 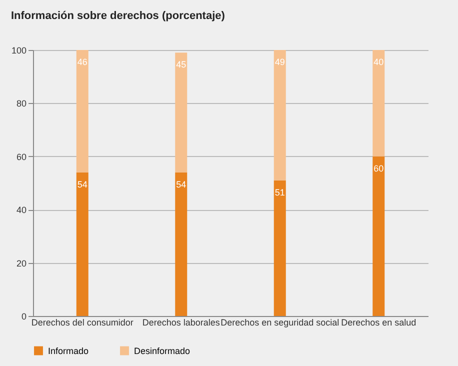 I want to click on x-tick-label: Derechos en salud, so click(x=378, y=323).